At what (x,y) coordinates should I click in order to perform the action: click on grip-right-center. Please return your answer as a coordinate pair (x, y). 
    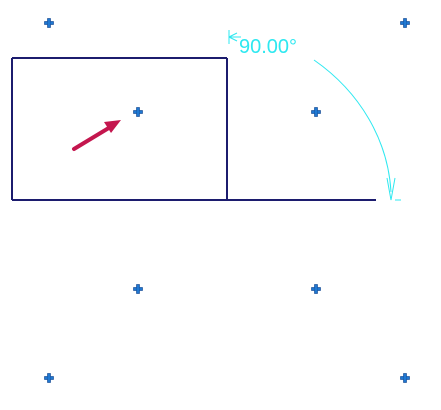
    Looking at the image, I should click on (316, 112).